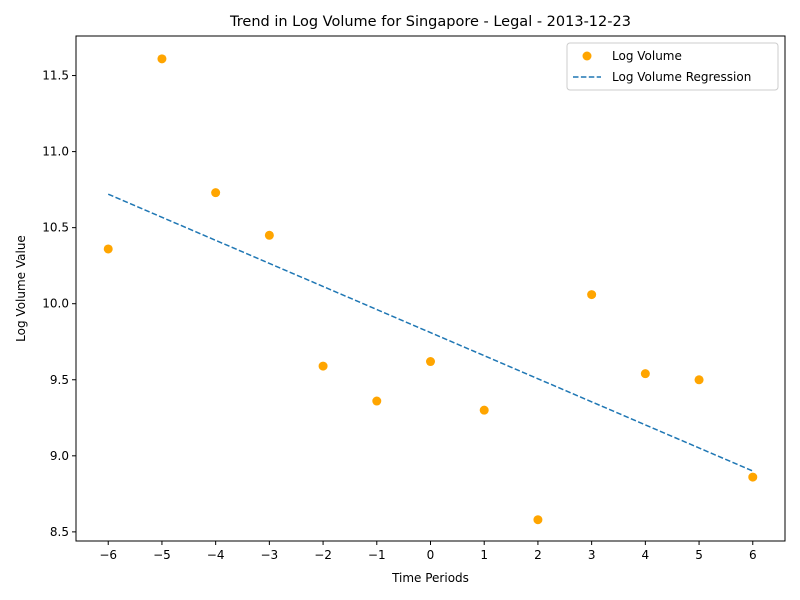 This screenshot has height=600, width=800. I want to click on x-tick-label: 5, so click(699, 555).